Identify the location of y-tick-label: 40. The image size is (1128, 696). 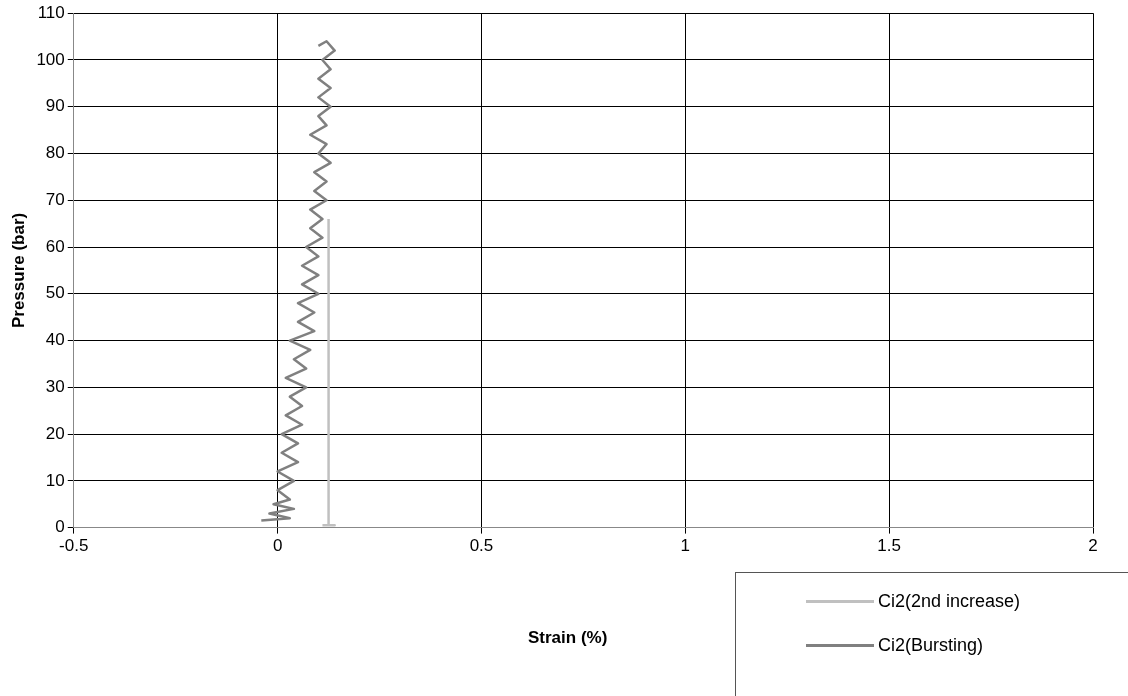
(55, 340).